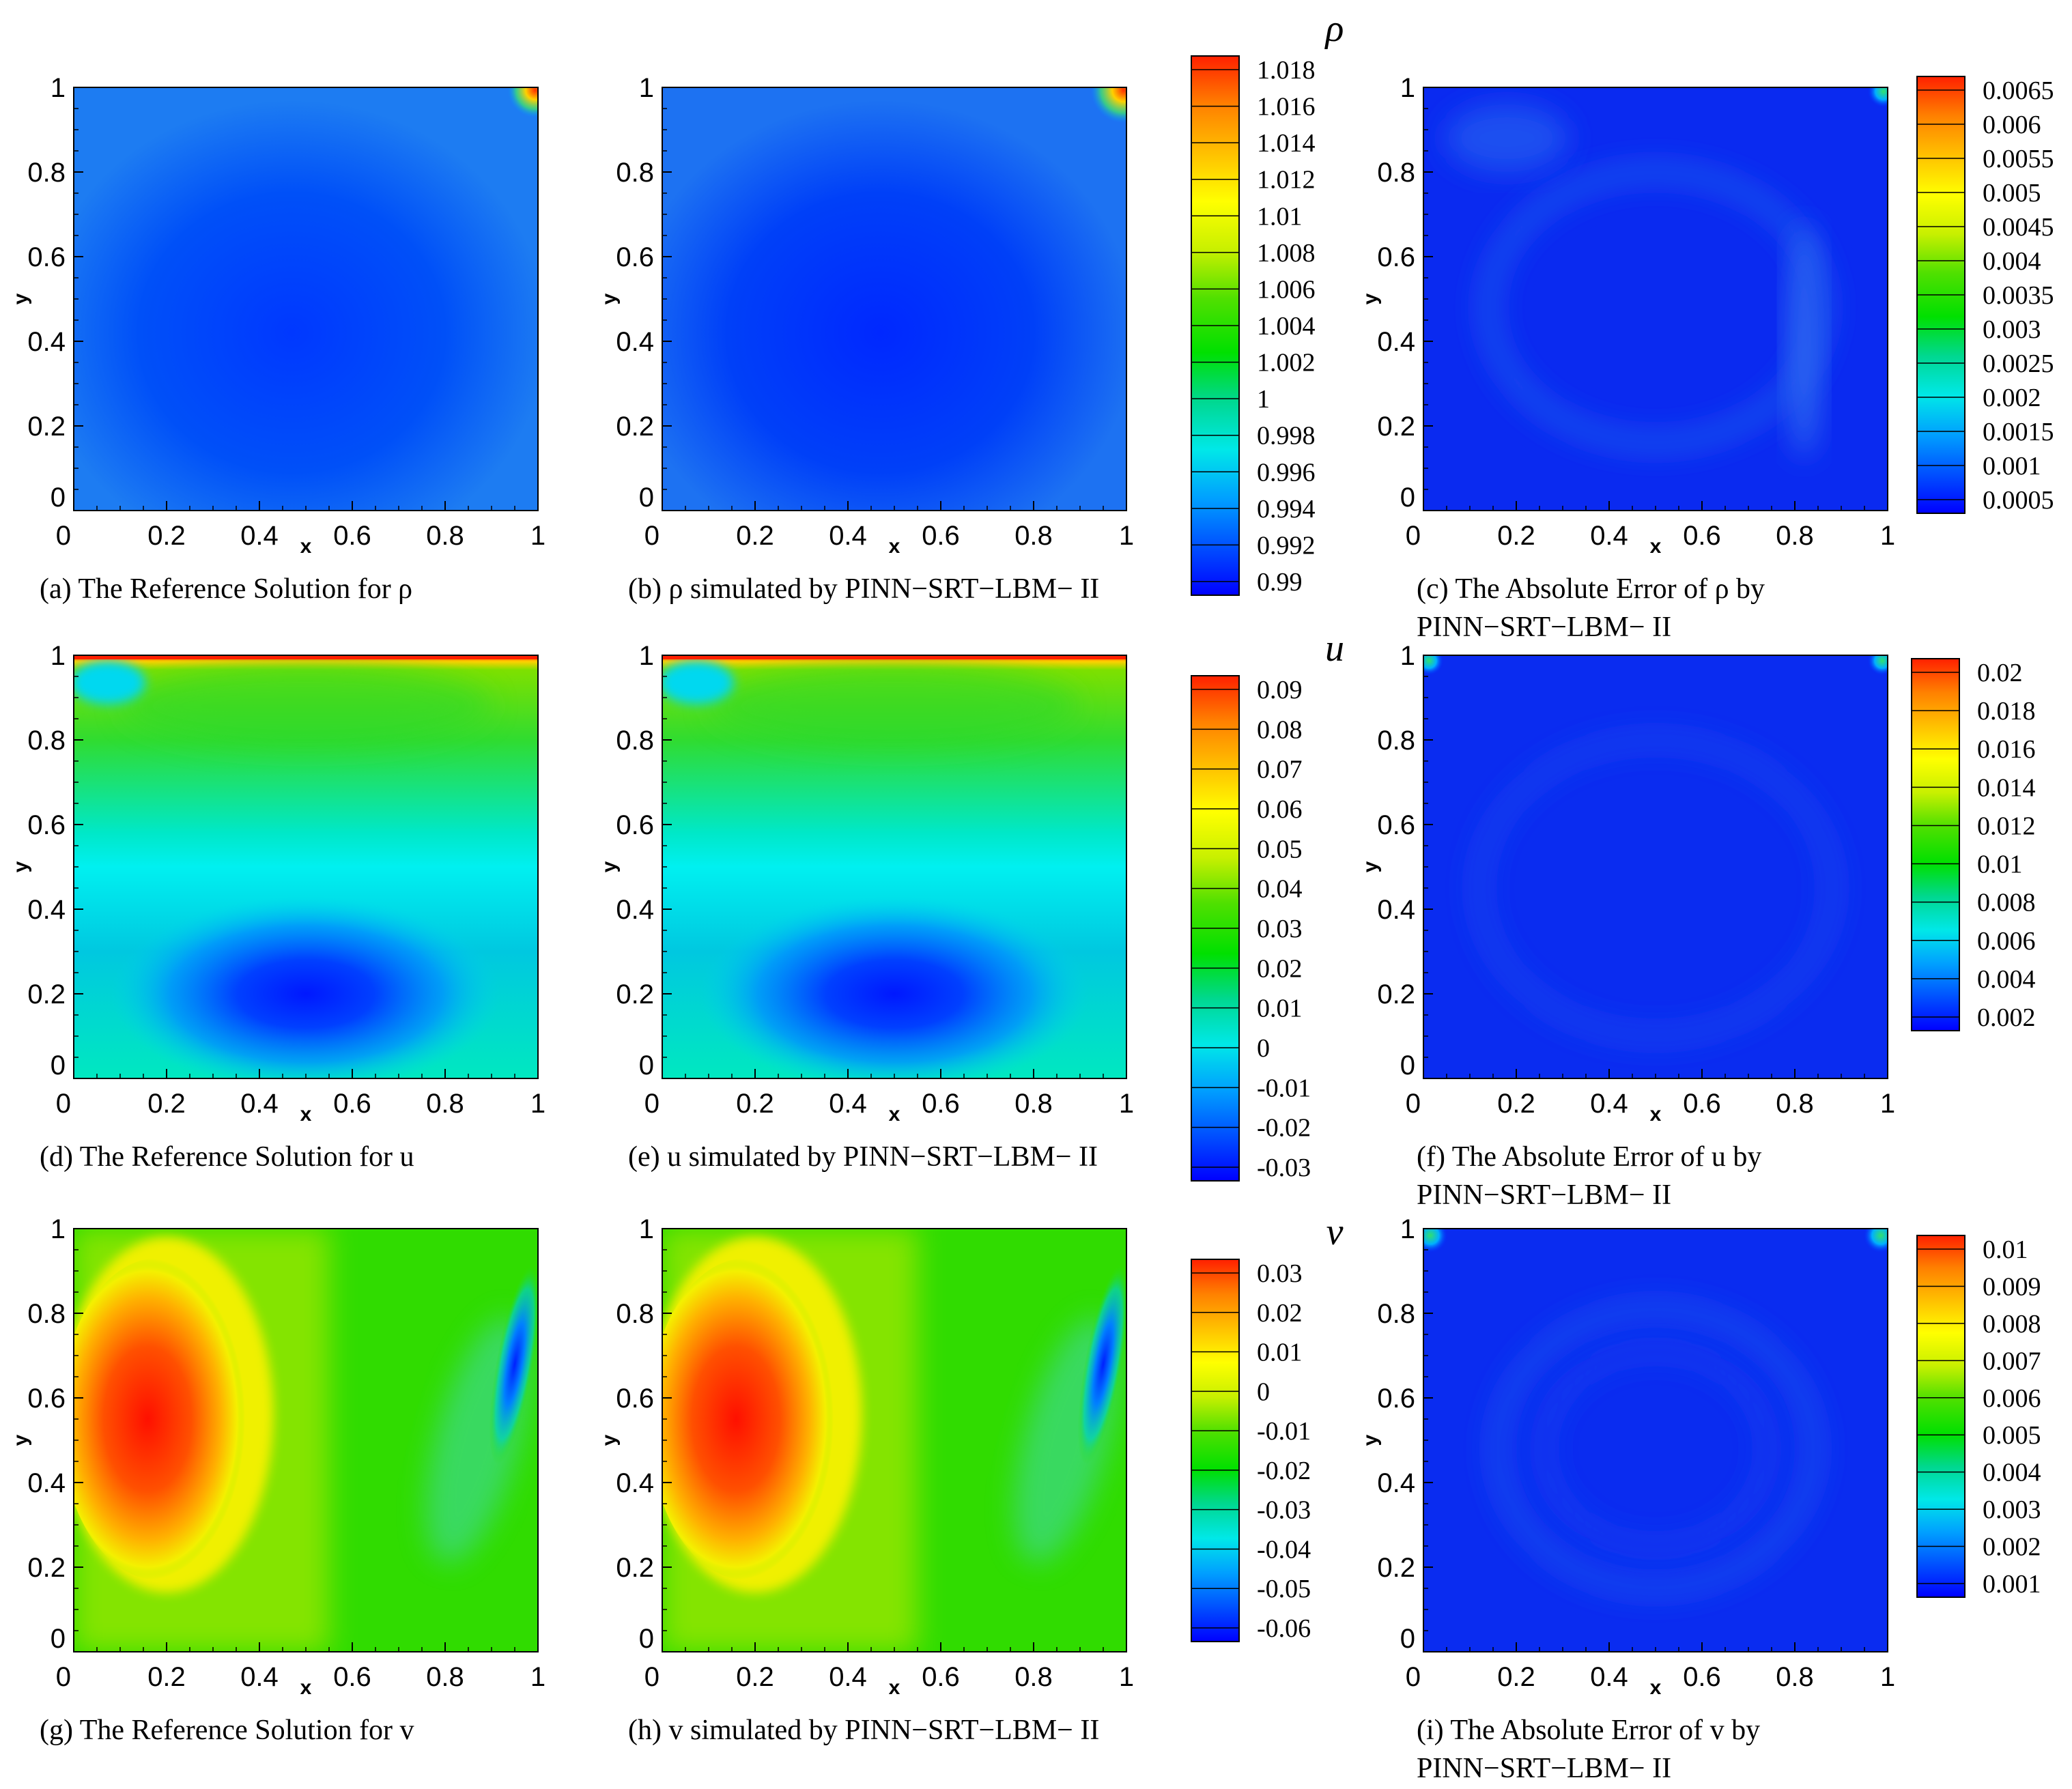  What do you see at coordinates (2007, 826) in the screenshot?
I see `colorbar-label: 0.012` at bounding box center [2007, 826].